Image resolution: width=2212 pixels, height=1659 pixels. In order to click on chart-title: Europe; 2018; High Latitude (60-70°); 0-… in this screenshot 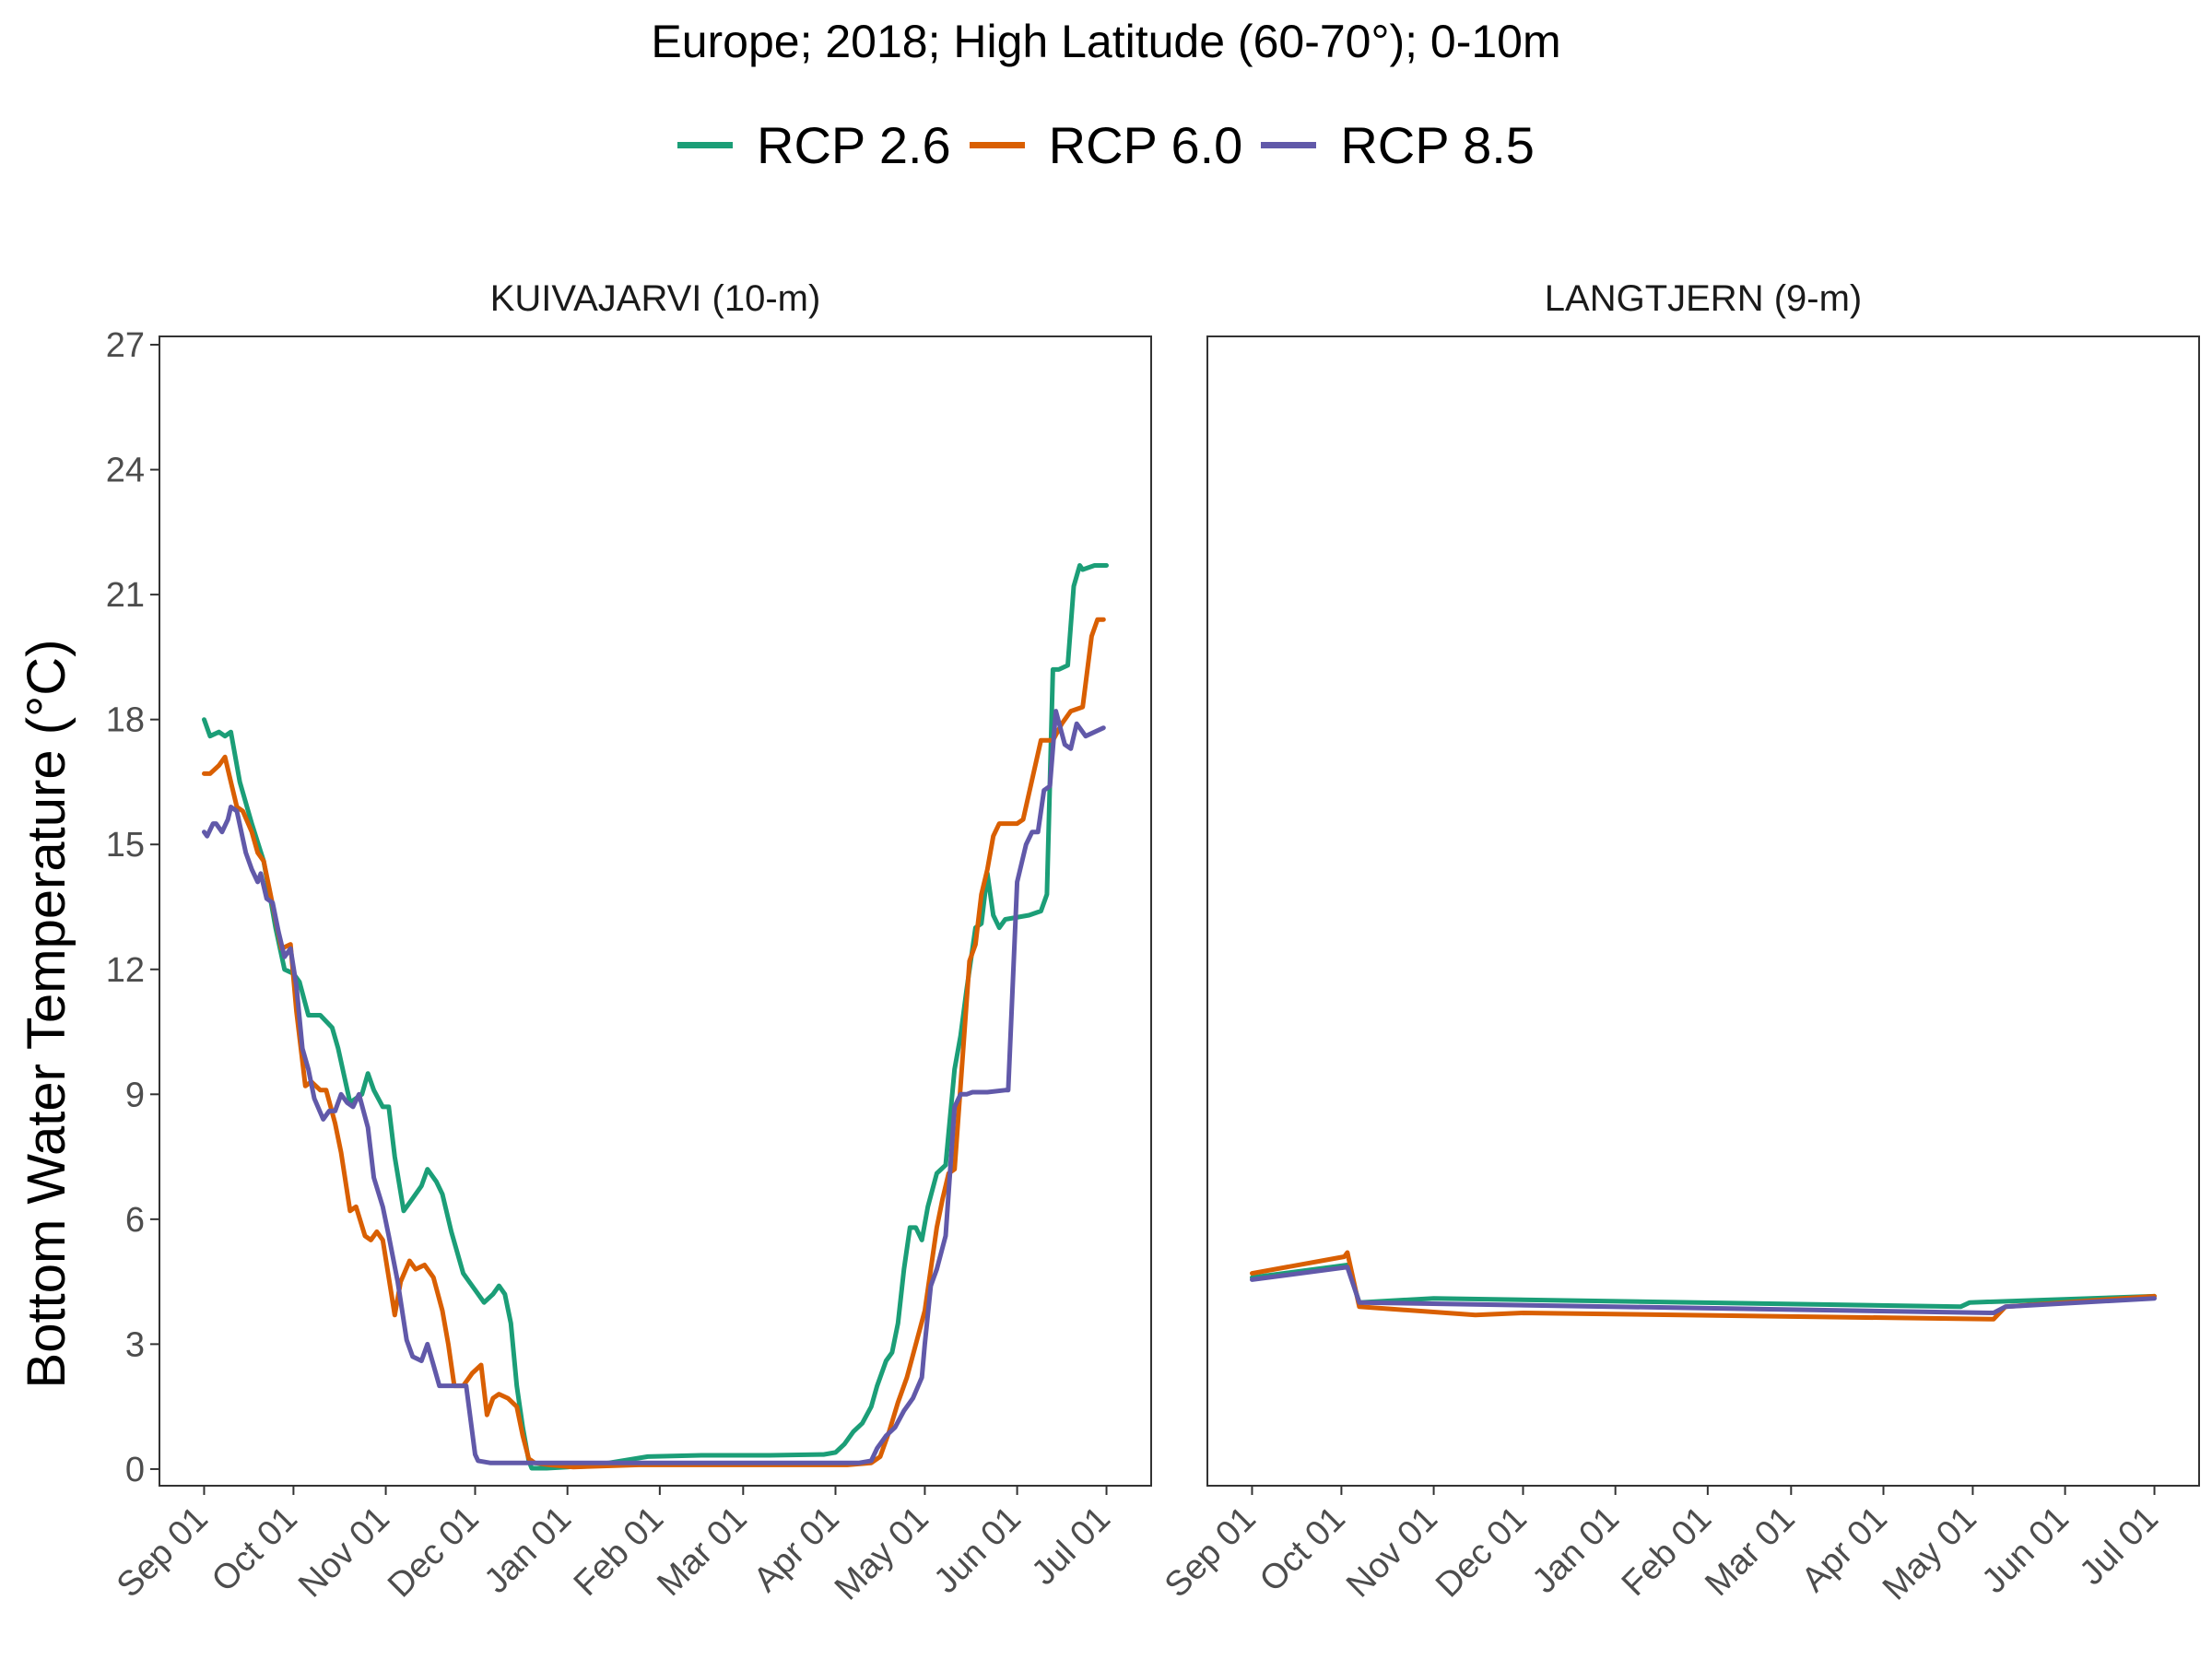, I will do `click(1106, 41)`.